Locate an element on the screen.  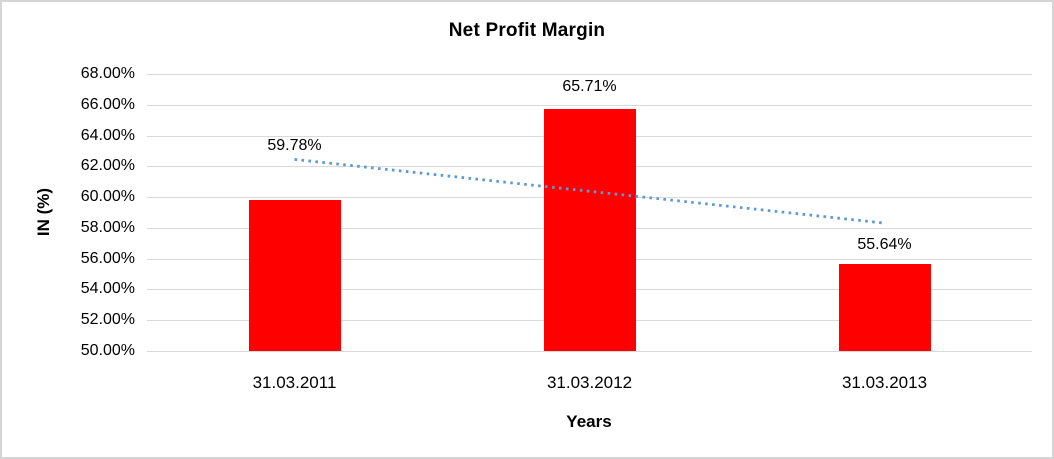
x-tick-label: 31.03.2012 is located at coordinates (589, 382).